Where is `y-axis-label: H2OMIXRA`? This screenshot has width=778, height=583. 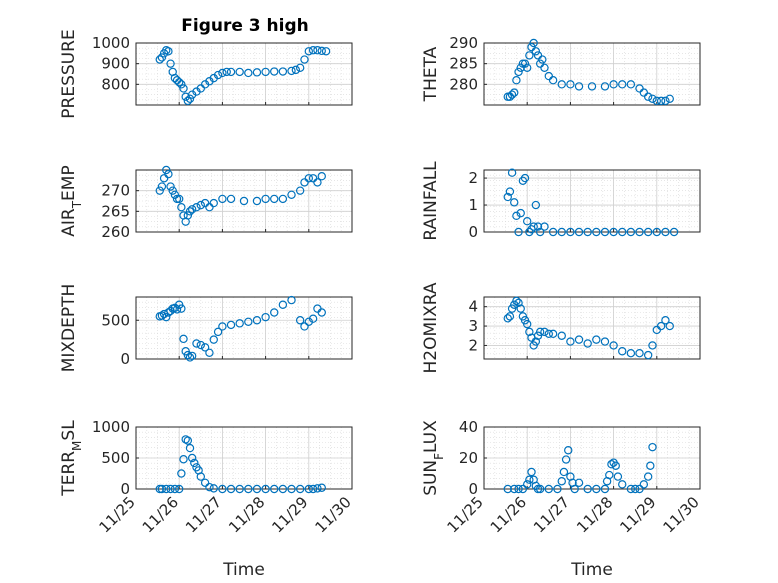 y-axis-label: H2OMIXRA is located at coordinates (431, 327).